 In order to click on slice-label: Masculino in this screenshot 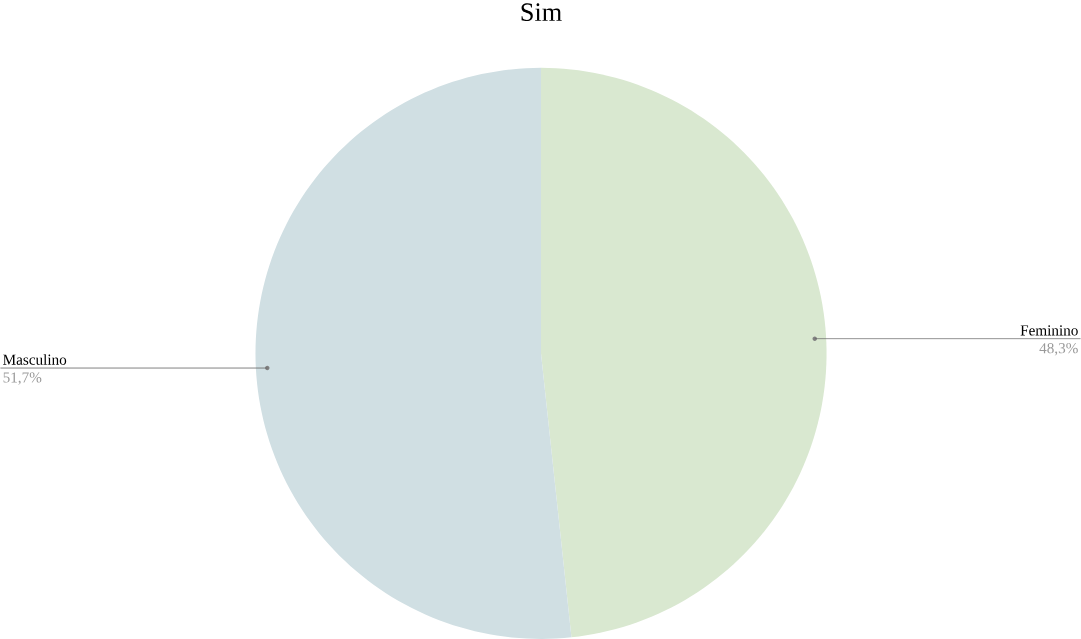, I will do `click(35, 359)`.